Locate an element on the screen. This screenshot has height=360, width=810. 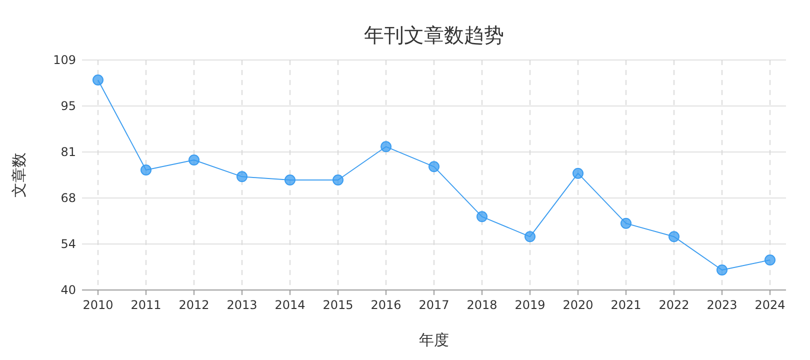
x-tick-label: 2018 is located at coordinates (482, 305).